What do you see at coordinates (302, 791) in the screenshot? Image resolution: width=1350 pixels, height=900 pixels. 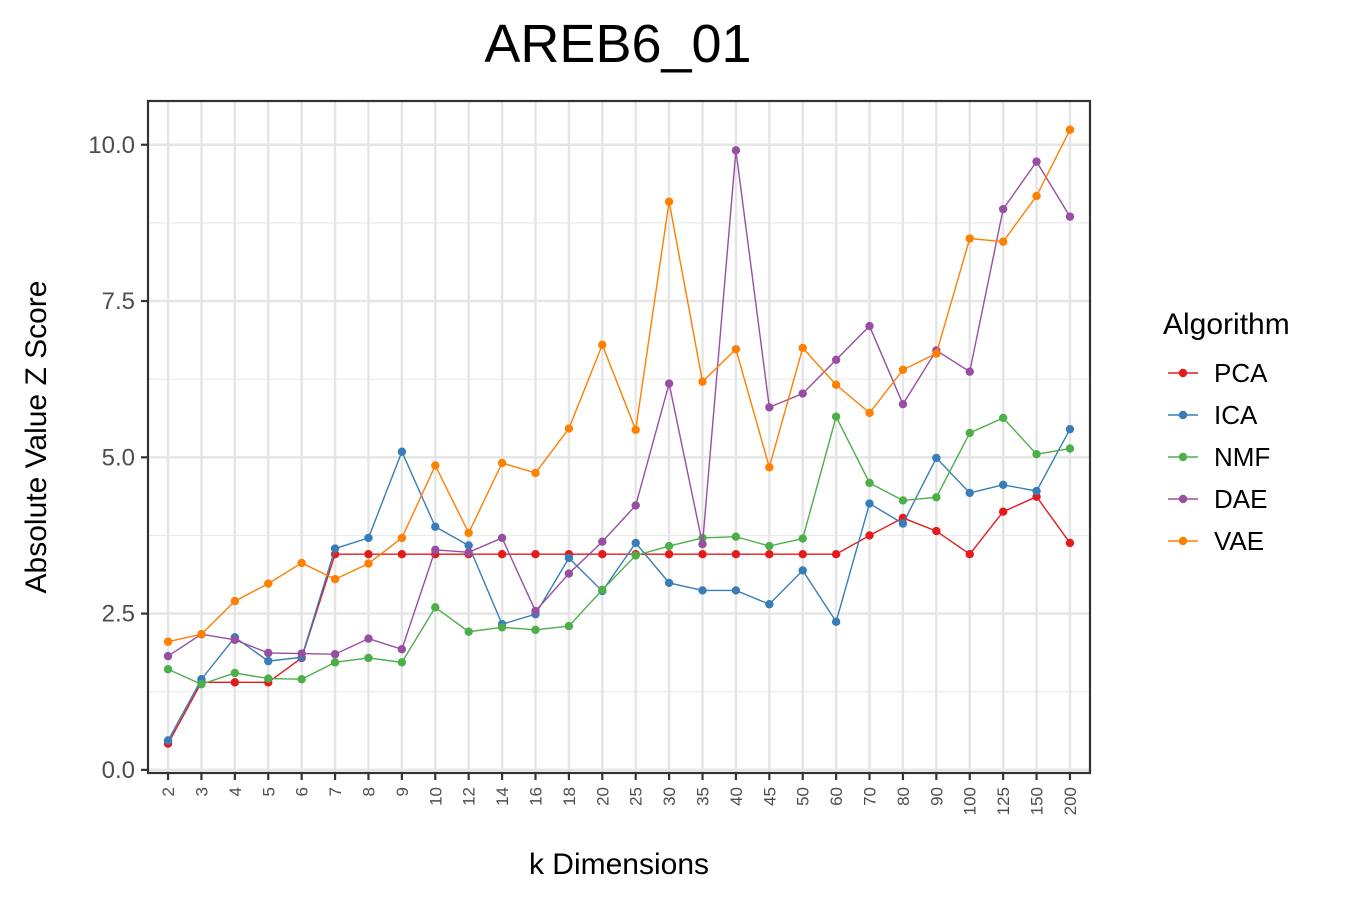 I see `x-tick-label: 6` at bounding box center [302, 791].